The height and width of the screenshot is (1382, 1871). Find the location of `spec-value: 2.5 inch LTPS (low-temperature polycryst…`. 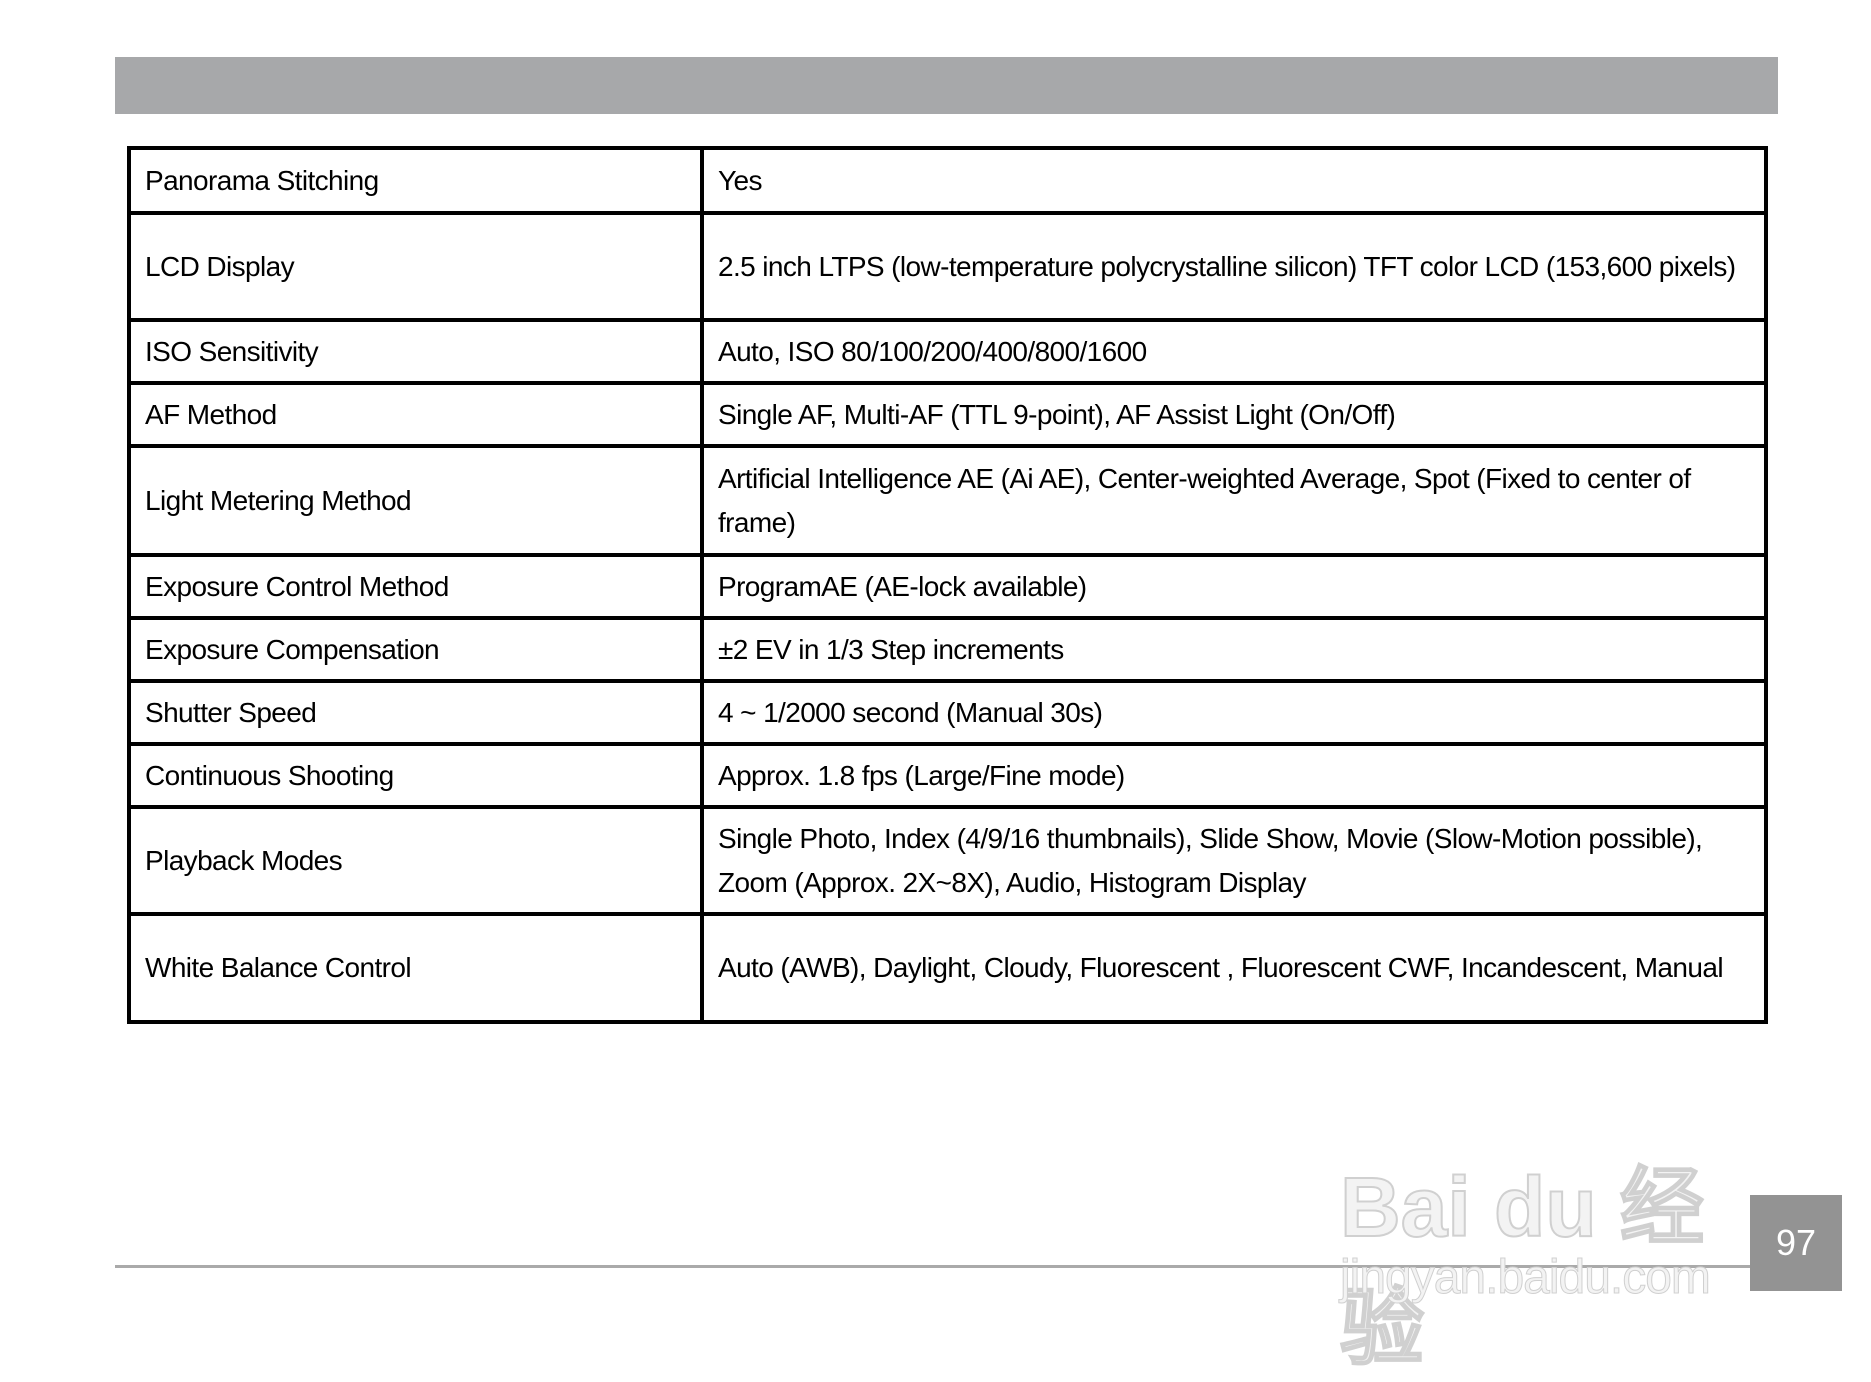

spec-value: 2.5 inch LTPS (low-temperature polycryst… is located at coordinates (1234, 266).